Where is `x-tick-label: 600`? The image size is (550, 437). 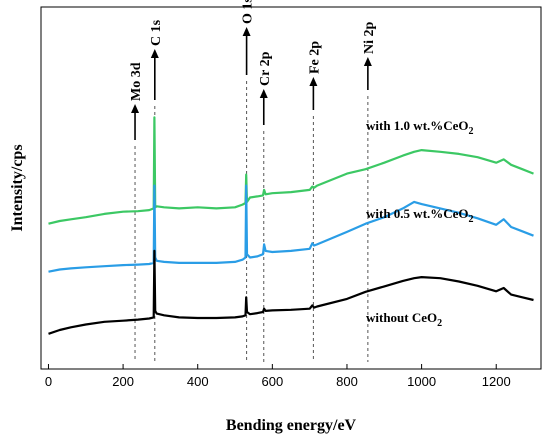 x-tick-label: 600 is located at coordinates (272, 381).